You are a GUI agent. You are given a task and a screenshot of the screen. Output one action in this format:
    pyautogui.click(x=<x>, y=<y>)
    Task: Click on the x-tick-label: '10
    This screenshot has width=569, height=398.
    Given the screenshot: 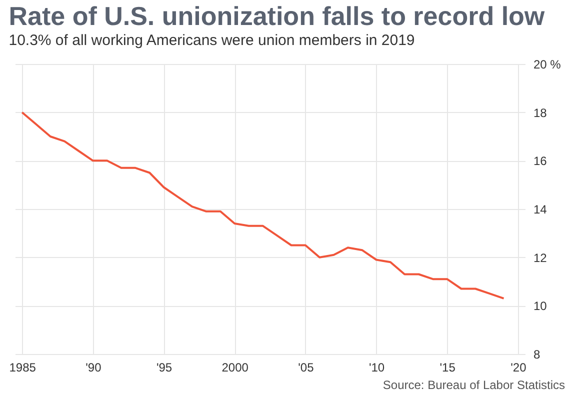 What is the action you would take?
    pyautogui.click(x=376, y=367)
    